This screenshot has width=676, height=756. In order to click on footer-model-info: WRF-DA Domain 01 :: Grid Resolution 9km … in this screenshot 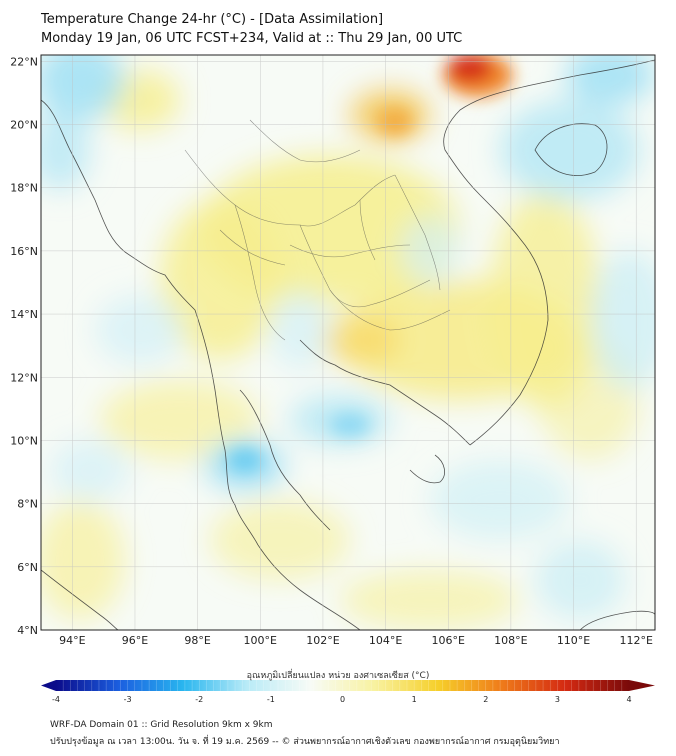, I will do `click(161, 725)`.